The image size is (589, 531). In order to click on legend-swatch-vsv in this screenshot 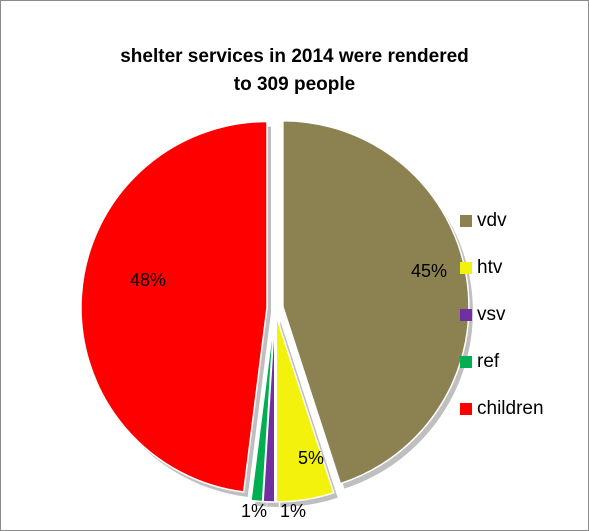, I will do `click(466, 315)`.